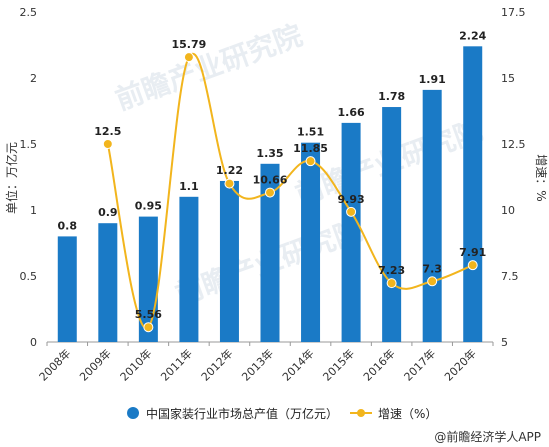 The image size is (549, 447). What do you see at coordinates (541, 177) in the screenshot?
I see `y-axis-title-right: 增速：%` at bounding box center [541, 177].